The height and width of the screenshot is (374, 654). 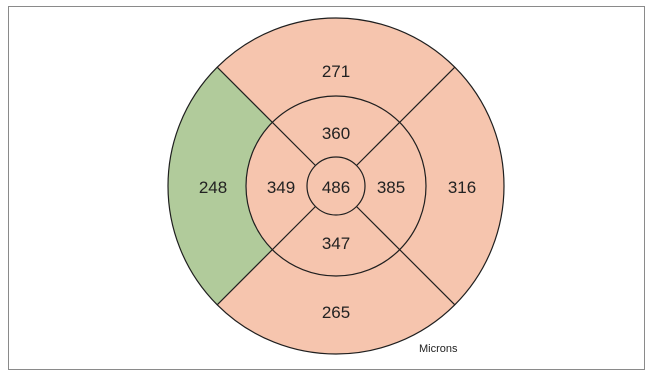 I want to click on inner-nasal-sector, so click(x=391, y=186).